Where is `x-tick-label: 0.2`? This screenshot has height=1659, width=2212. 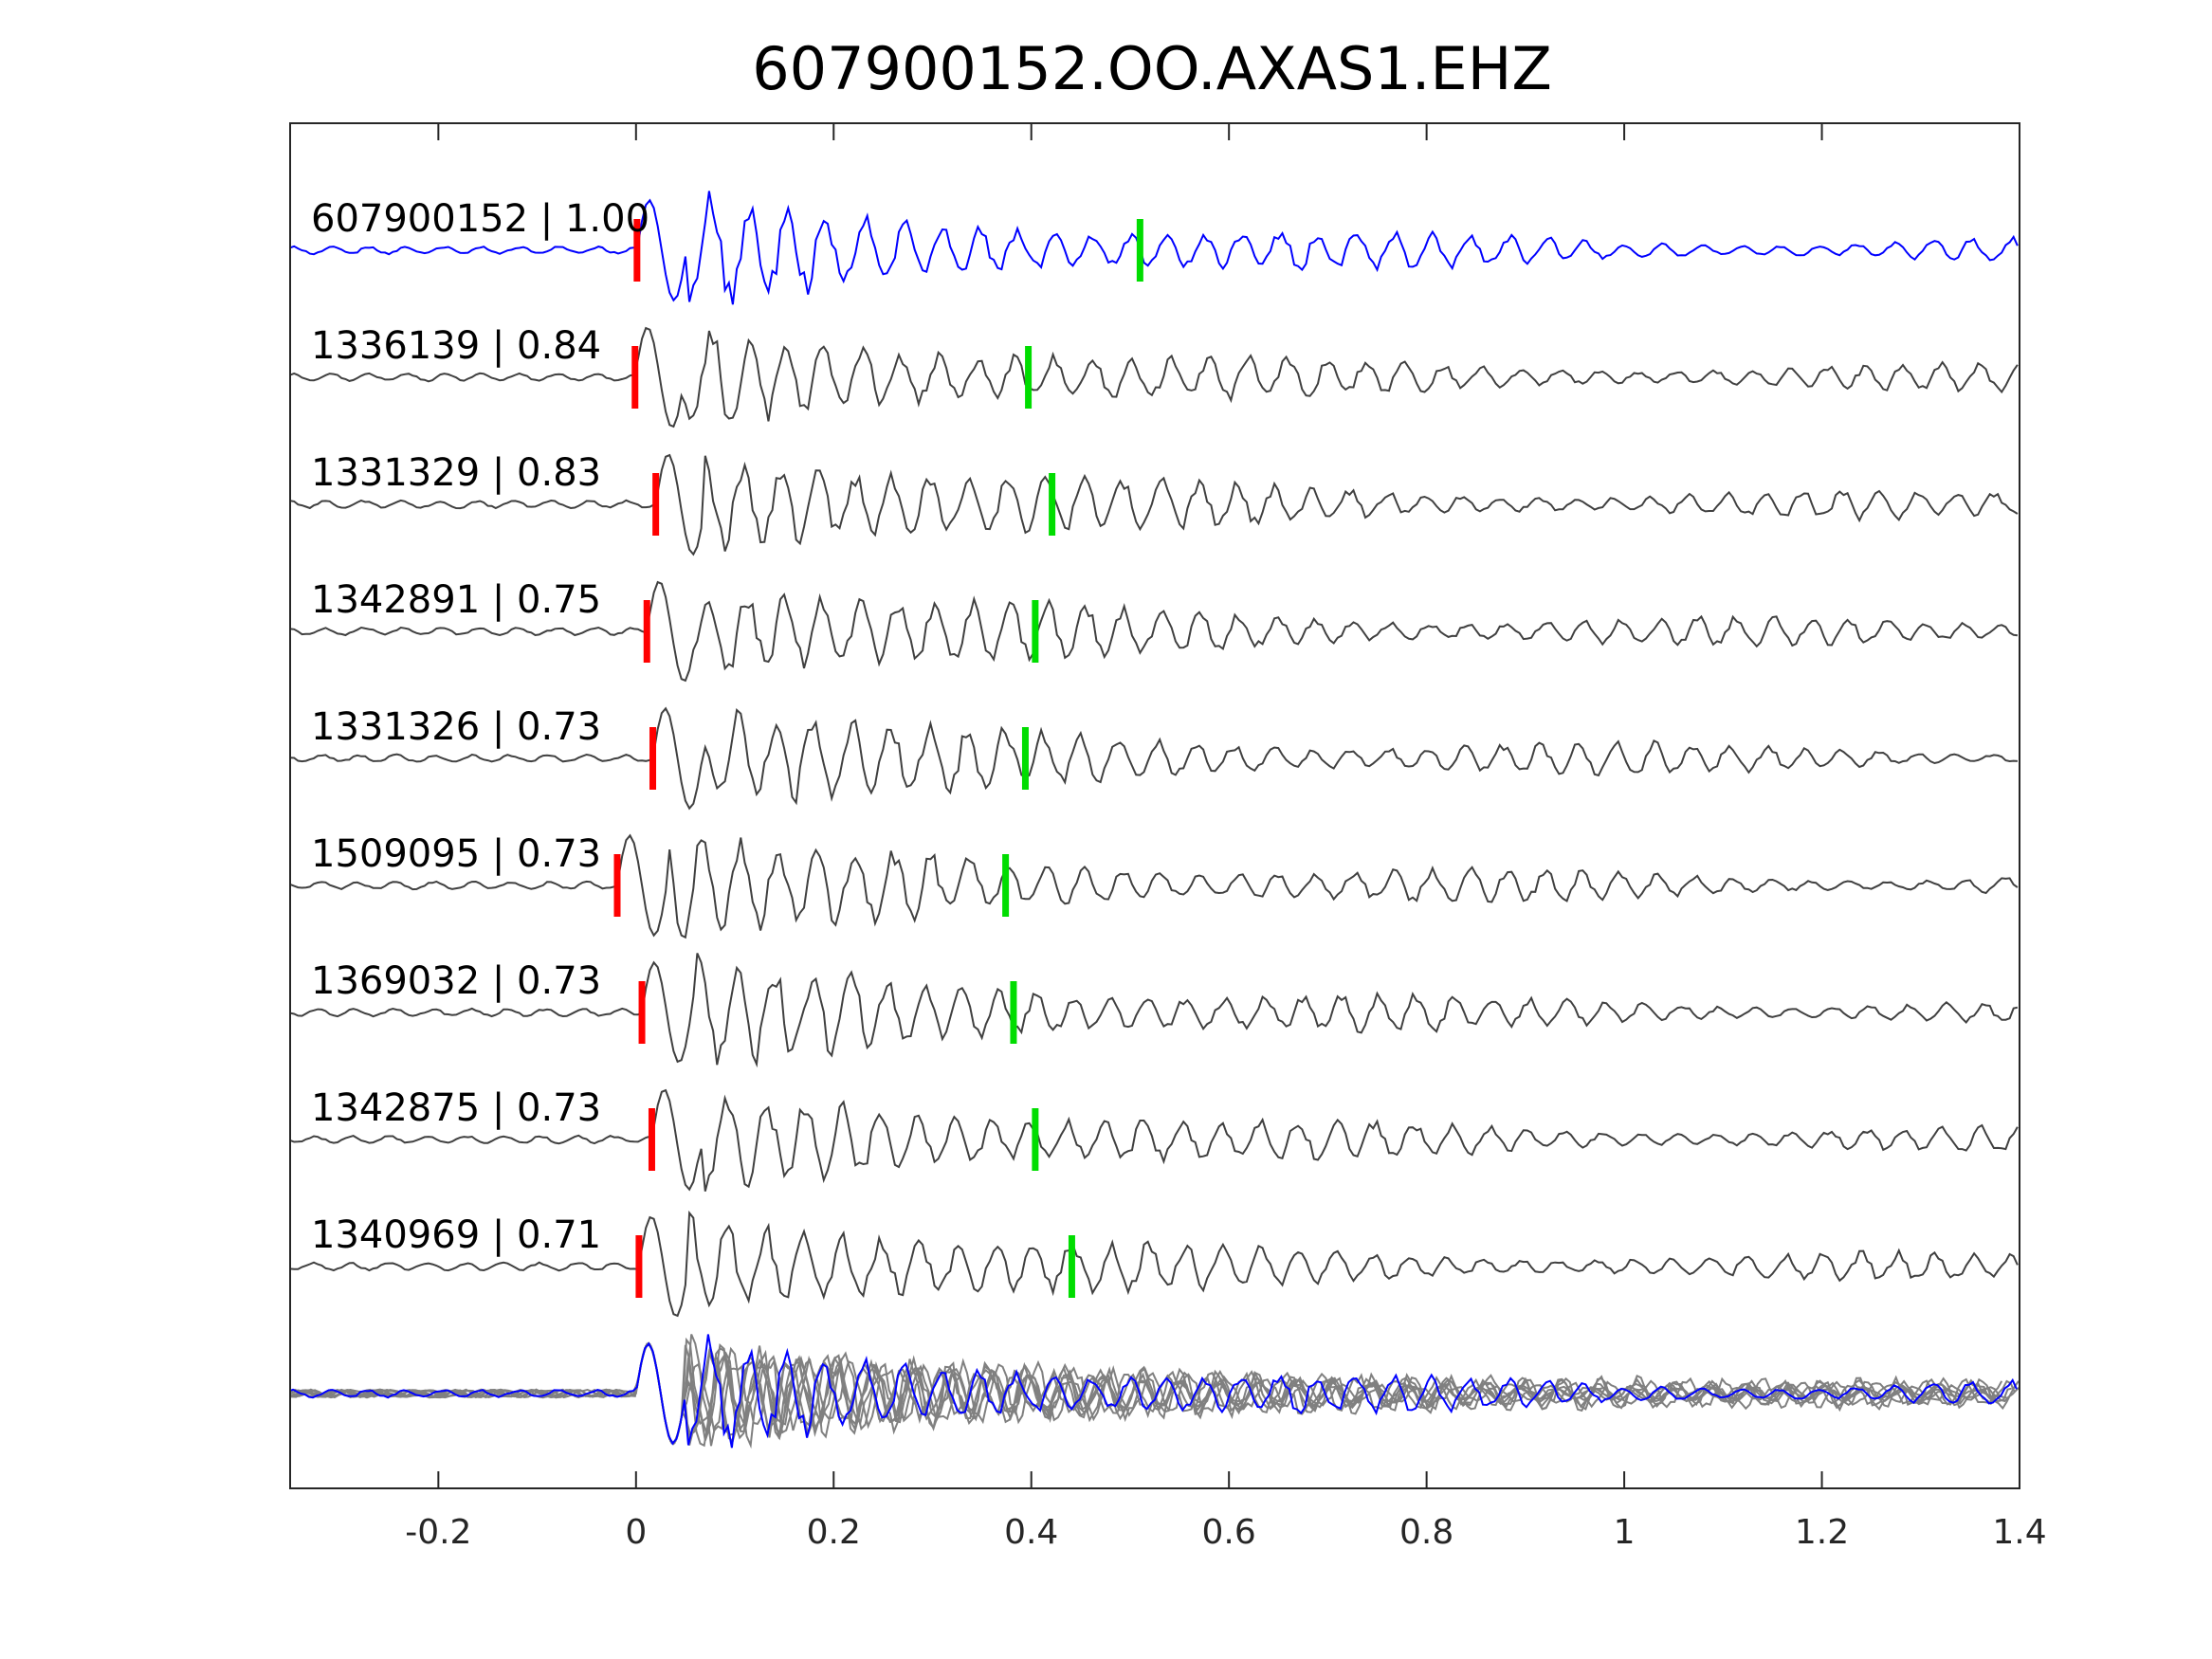 x-tick-label: 0.2 is located at coordinates (834, 1532).